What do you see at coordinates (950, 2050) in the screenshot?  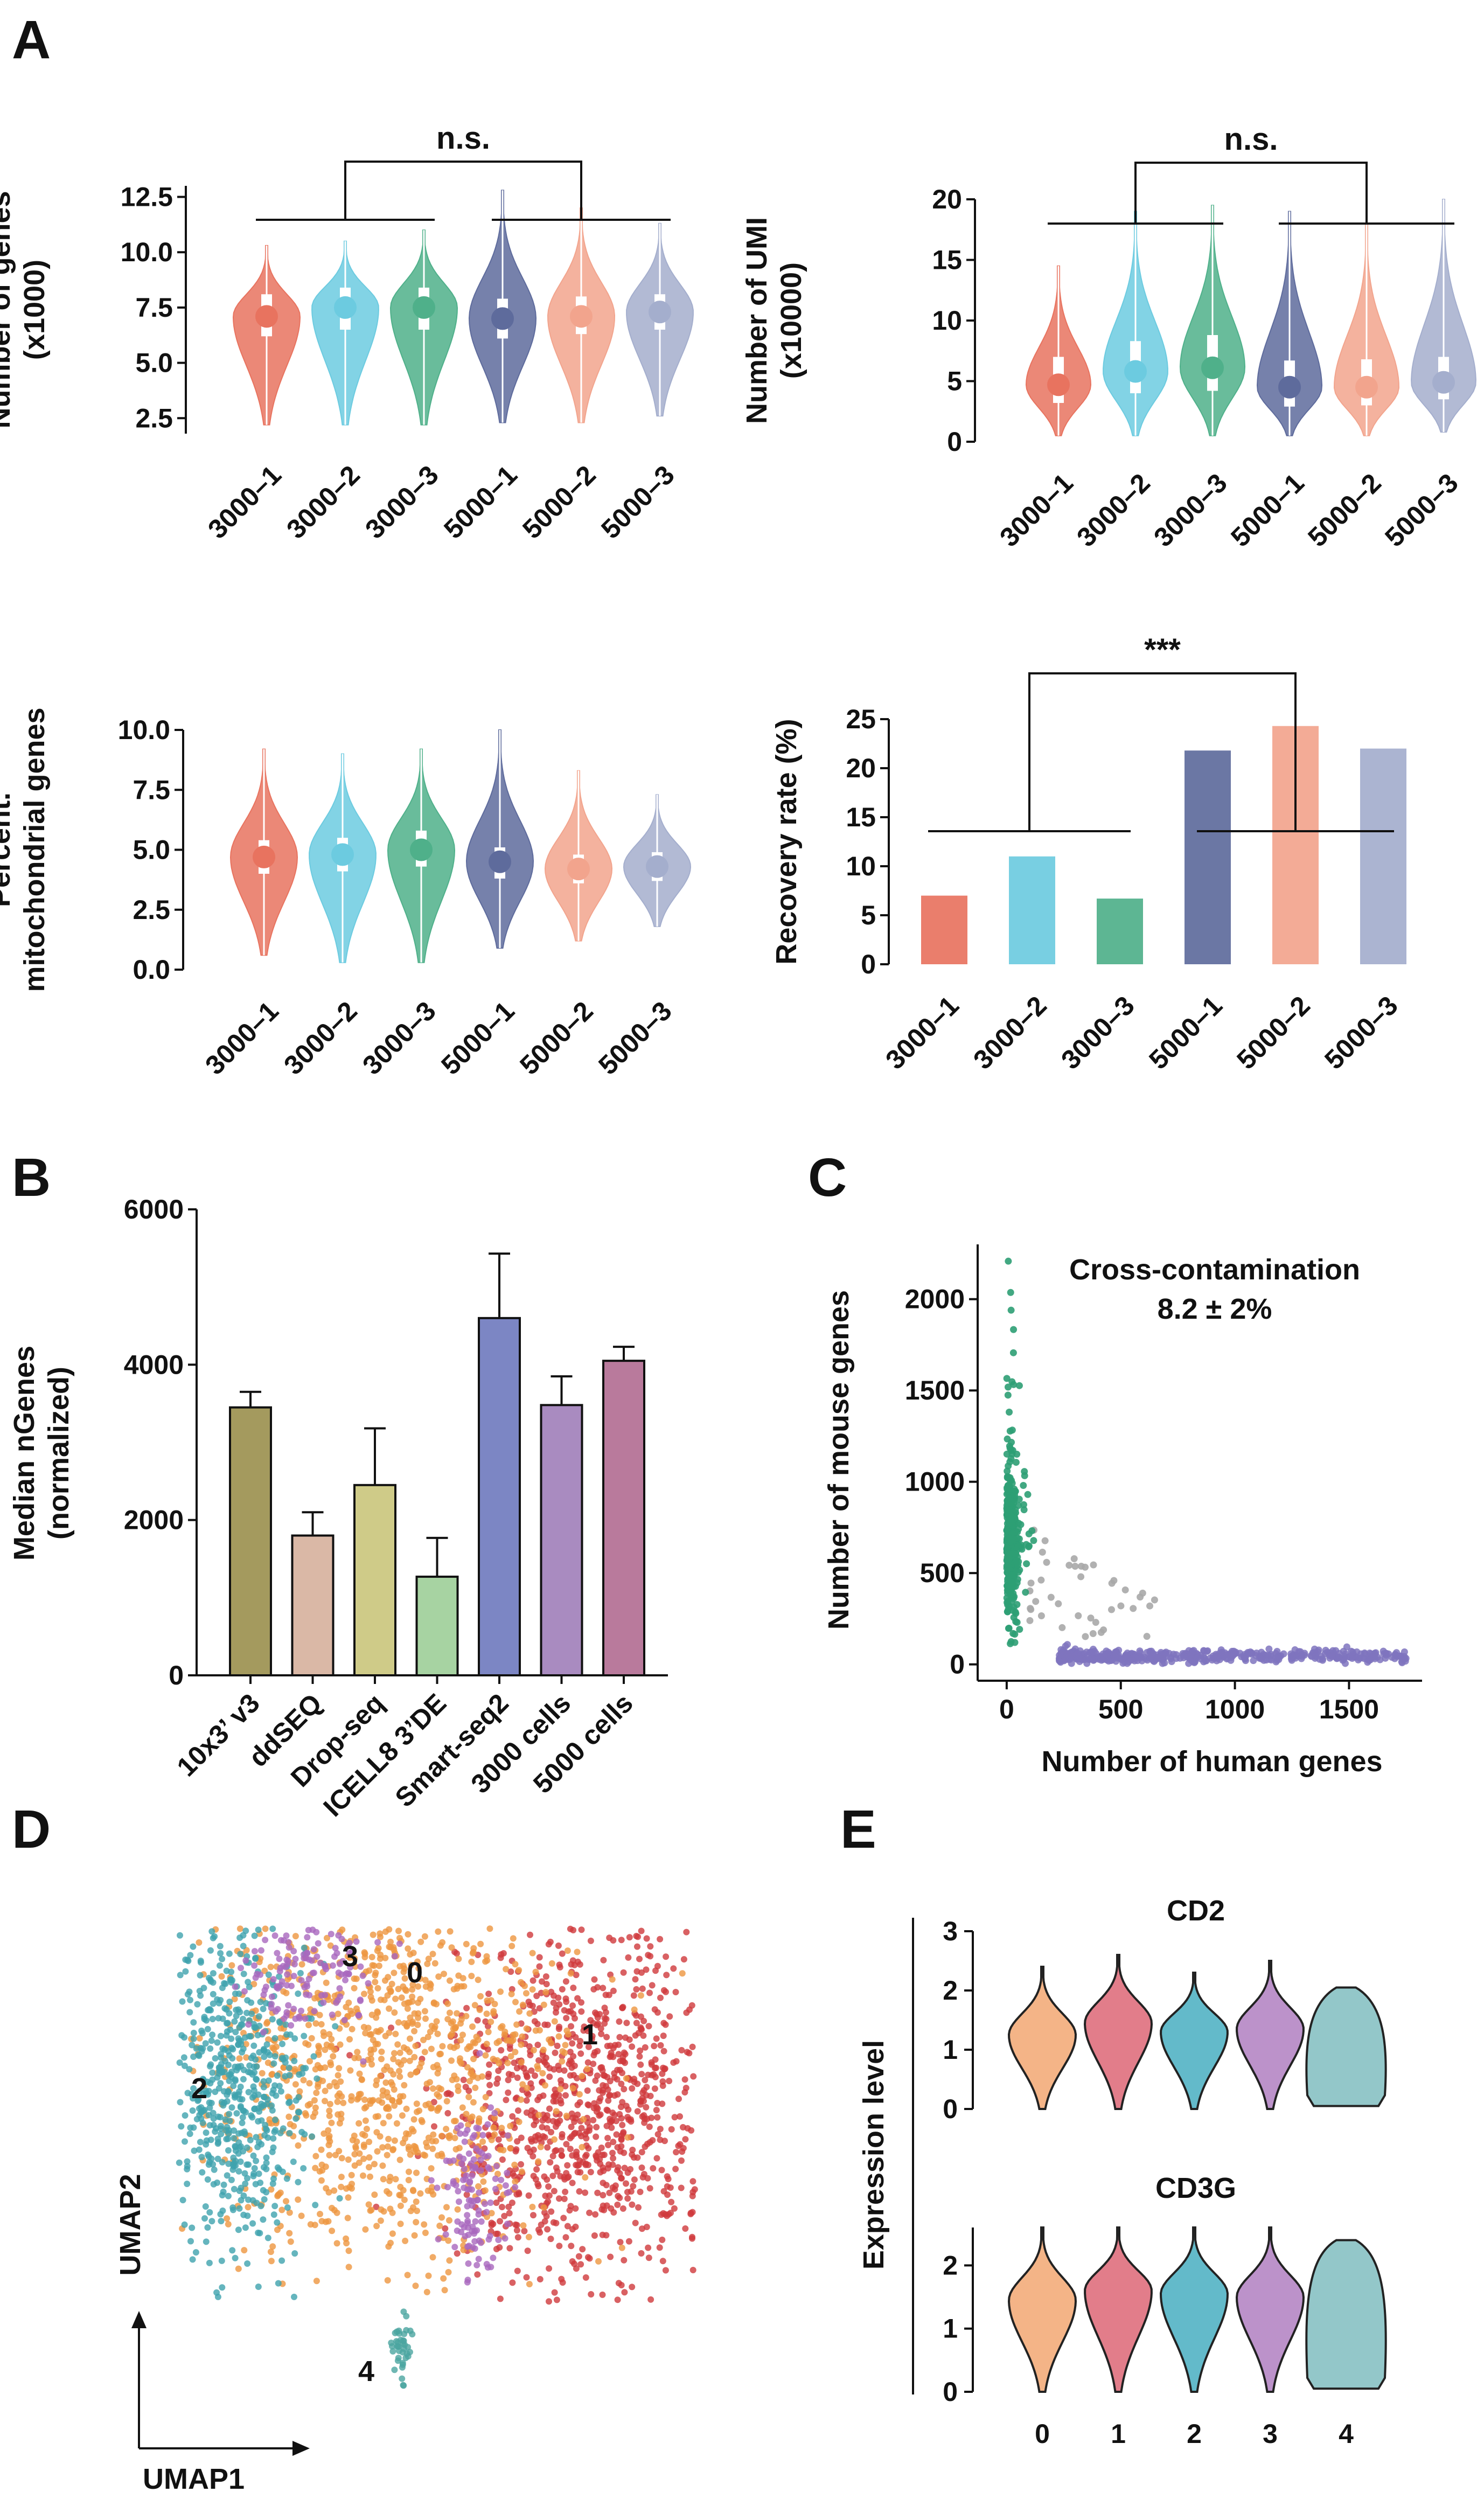 I see `y-tick-label: 1` at bounding box center [950, 2050].